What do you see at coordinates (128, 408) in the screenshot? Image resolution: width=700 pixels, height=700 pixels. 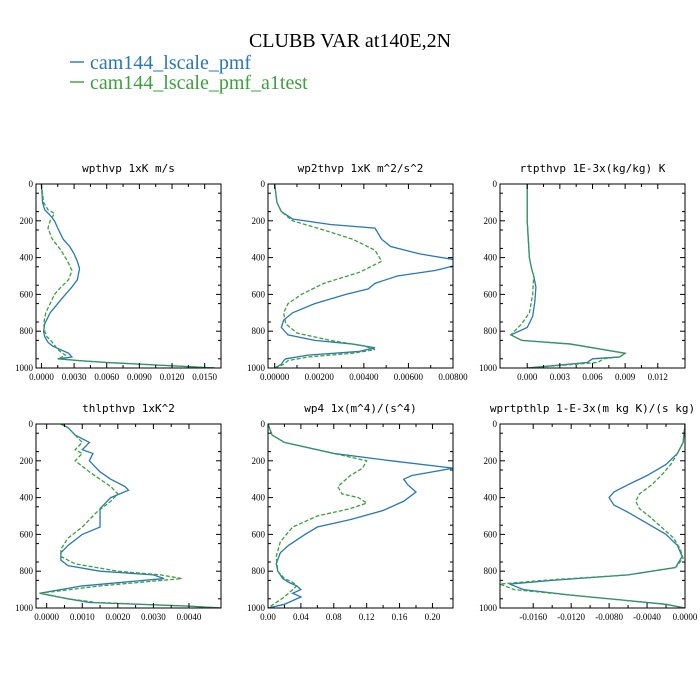 I see `panel-title: thlpthvp 1xK^2` at bounding box center [128, 408].